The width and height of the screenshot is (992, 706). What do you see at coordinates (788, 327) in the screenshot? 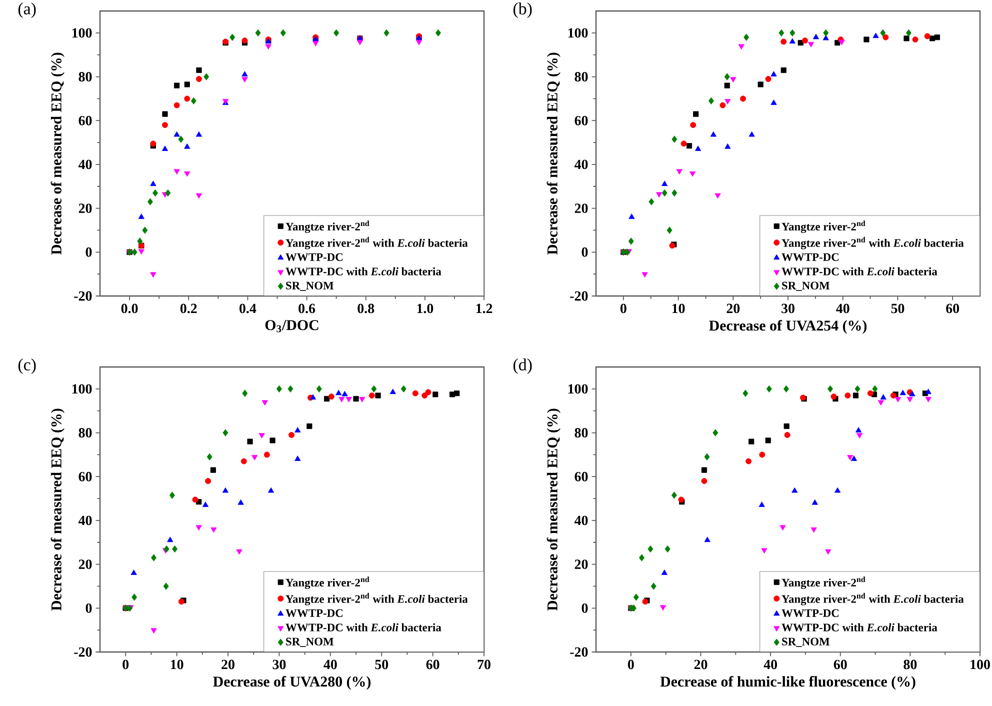
I see `x-axis-title: Decrease of UVA254 (%)` at bounding box center [788, 327].